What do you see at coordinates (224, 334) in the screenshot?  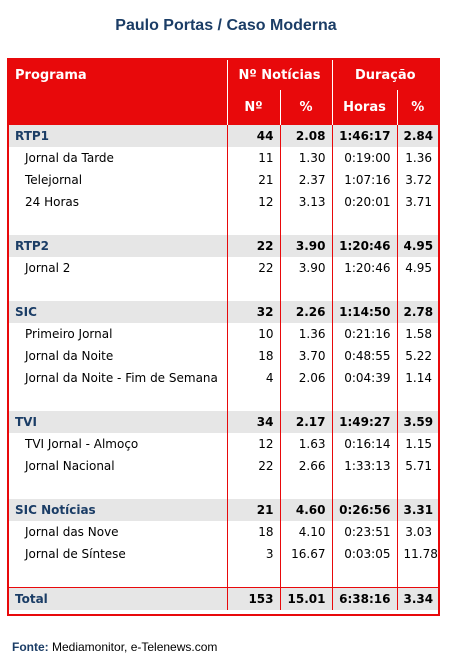 I see `table-row: Primeiro Jornal 10 1.36 0:21:16 1.58` at bounding box center [224, 334].